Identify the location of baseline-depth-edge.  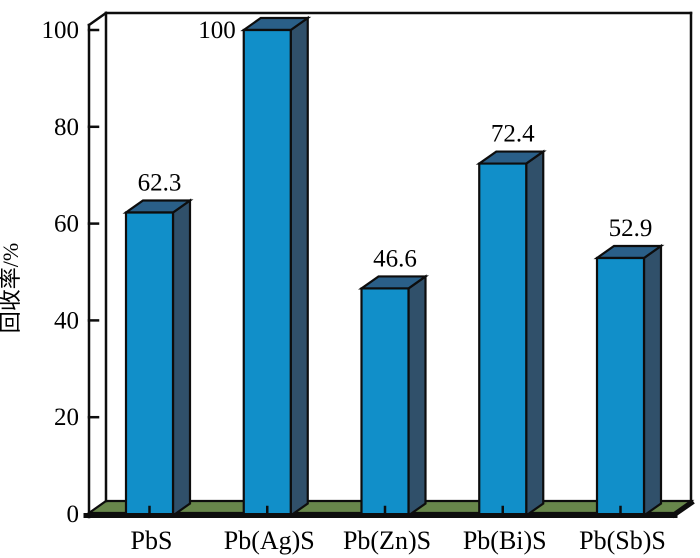
(683, 509).